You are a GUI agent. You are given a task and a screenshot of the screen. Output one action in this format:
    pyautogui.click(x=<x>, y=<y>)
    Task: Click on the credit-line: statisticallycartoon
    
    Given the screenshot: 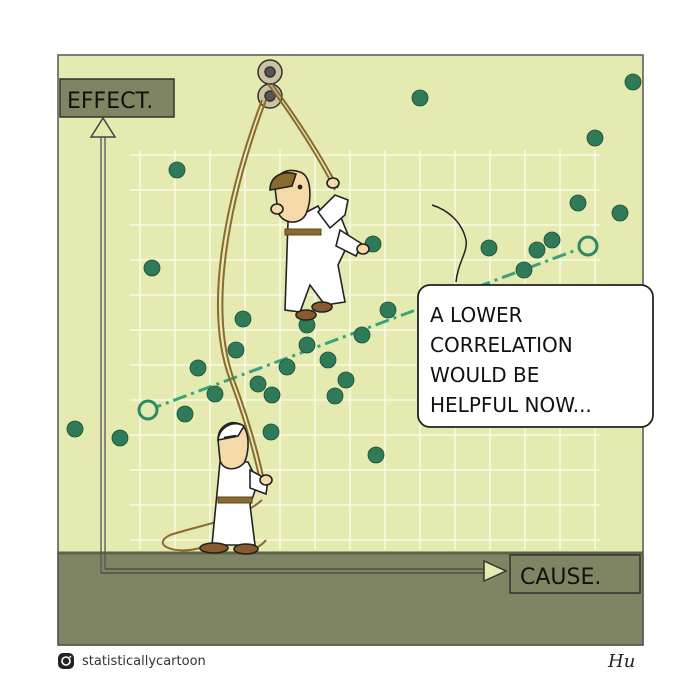 What is the action you would take?
    pyautogui.click(x=131, y=661)
    